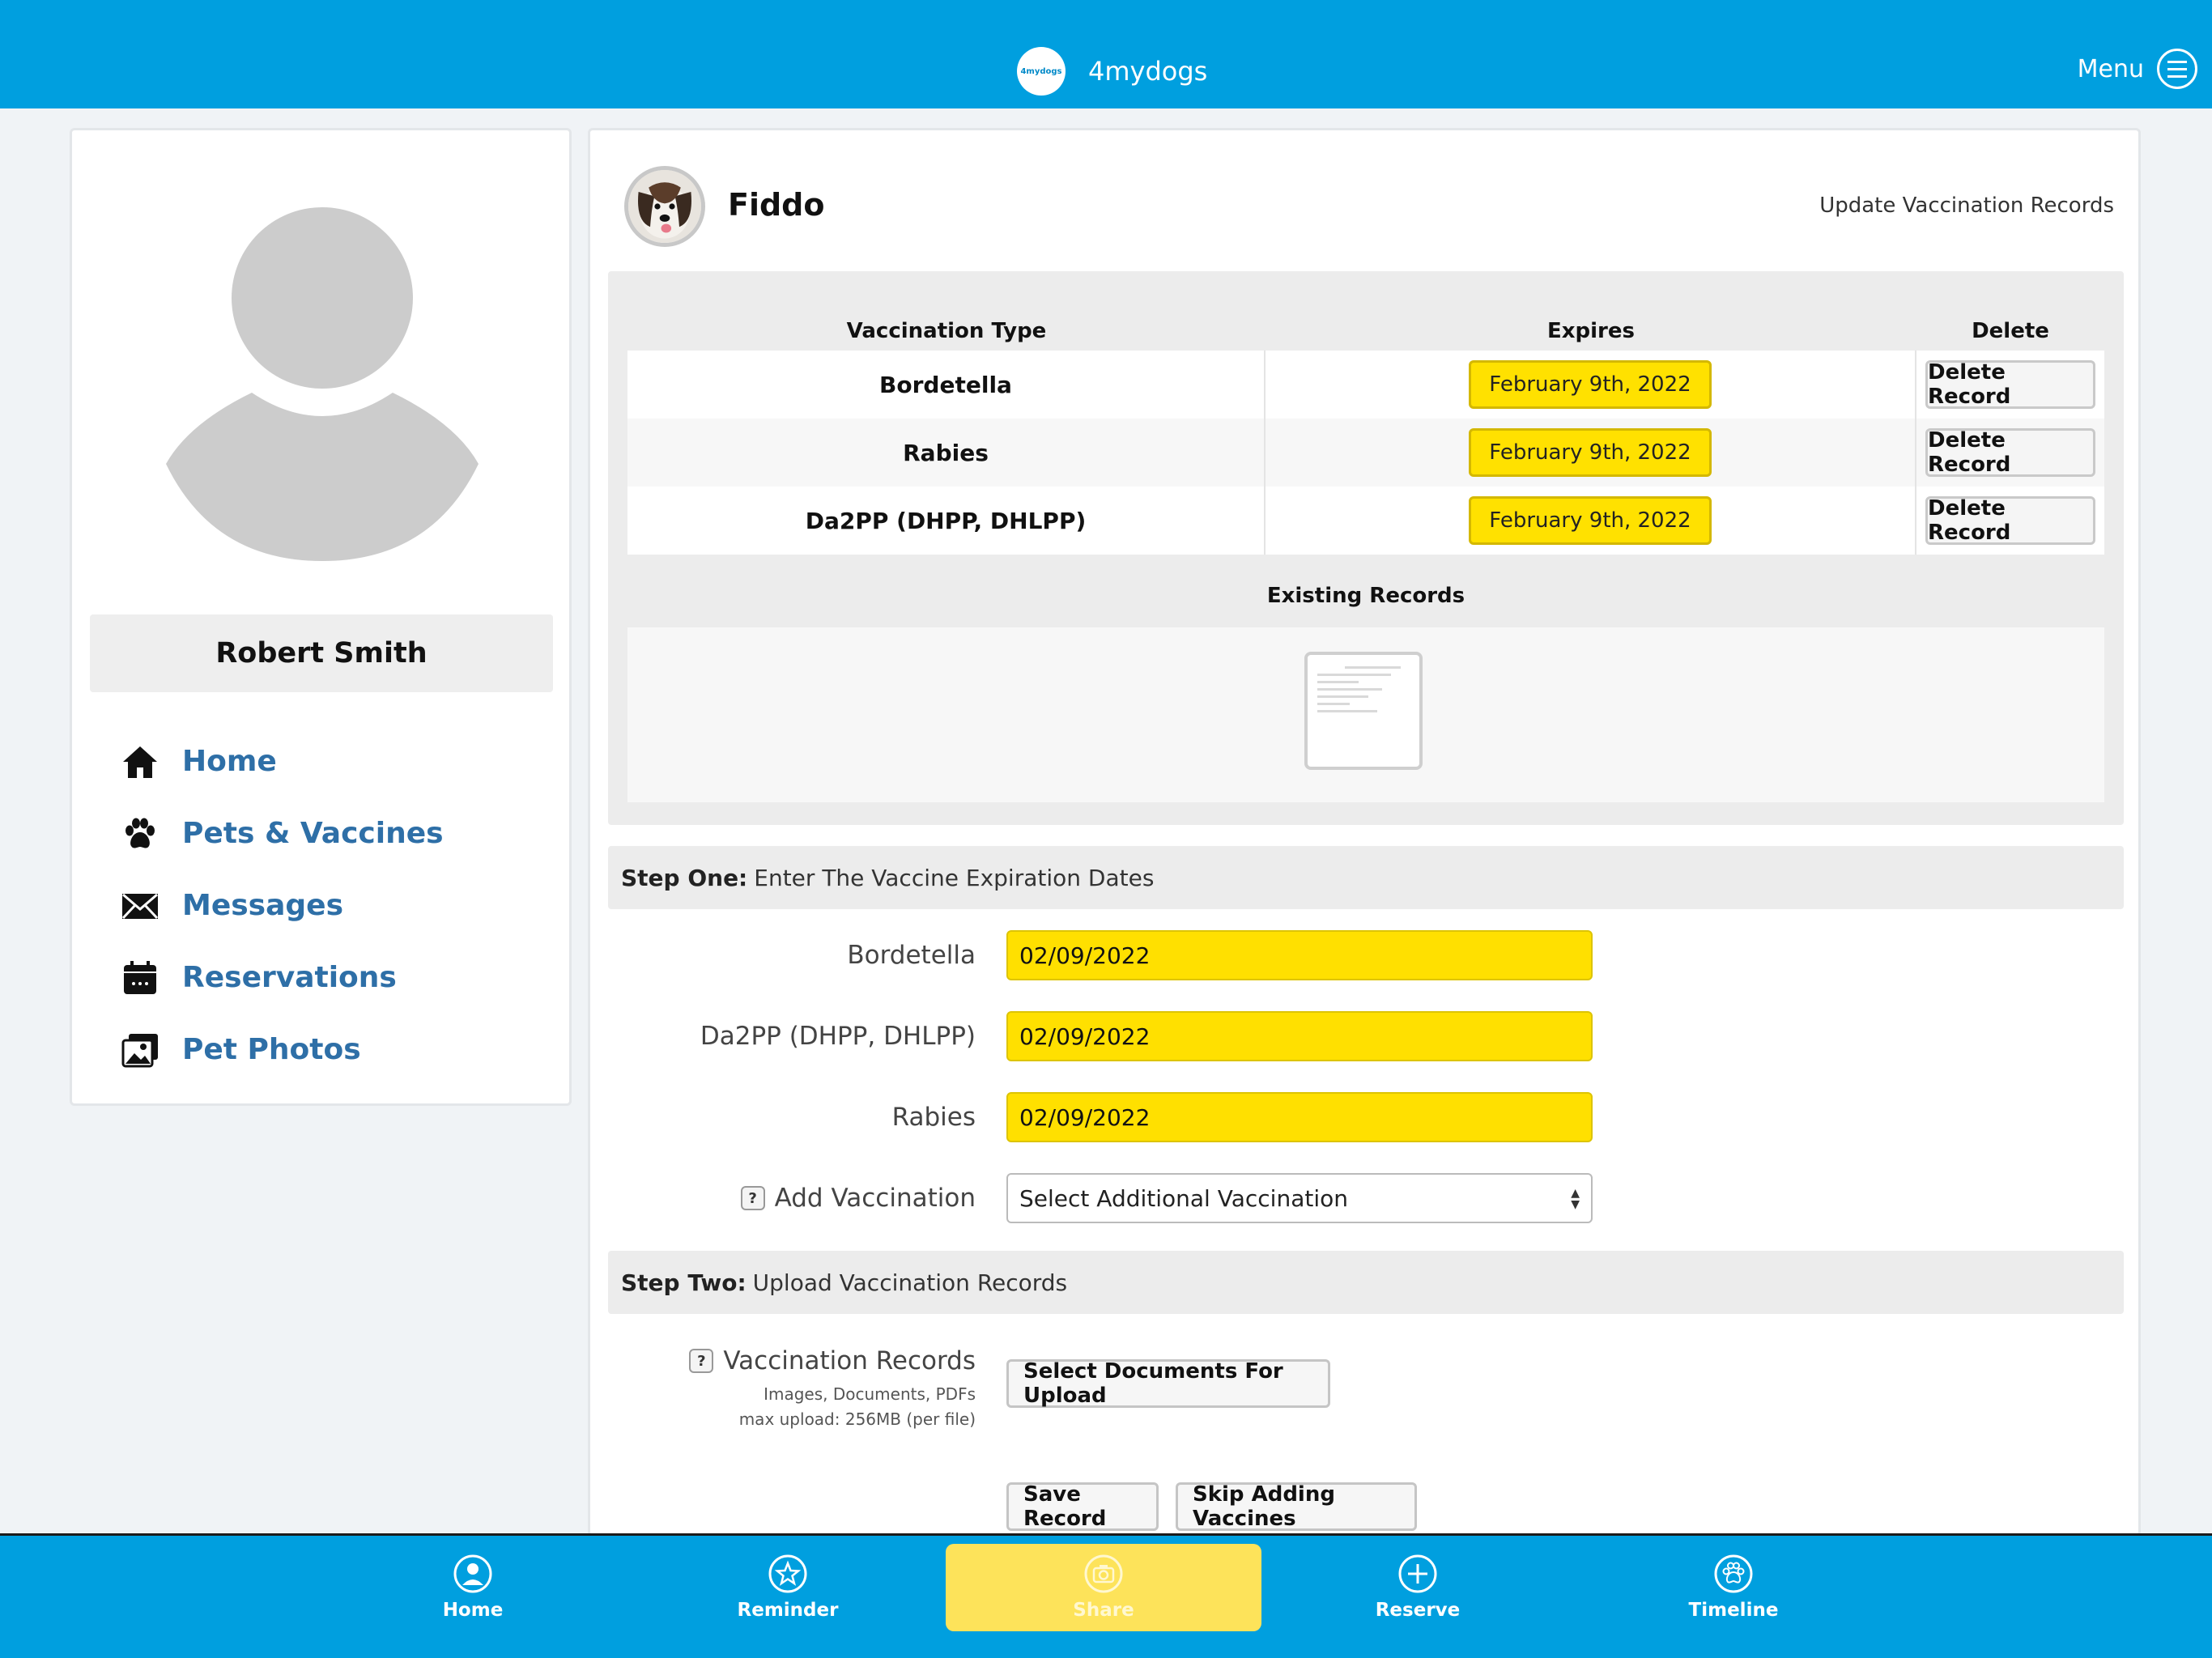 The width and height of the screenshot is (2212, 1658). Describe the element at coordinates (954, 877) in the screenshot. I see `step-one-text: Enter The Vaccine Expiration Dates` at that location.